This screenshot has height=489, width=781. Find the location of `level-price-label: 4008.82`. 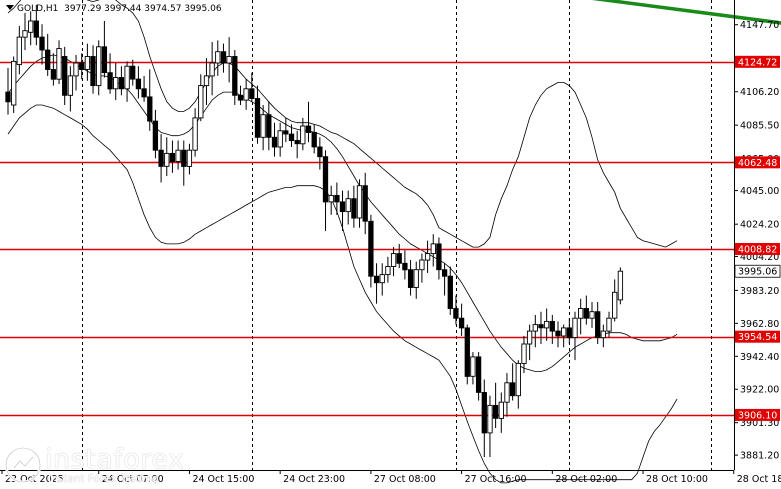

level-price-label: 4008.82 is located at coordinates (757, 250).